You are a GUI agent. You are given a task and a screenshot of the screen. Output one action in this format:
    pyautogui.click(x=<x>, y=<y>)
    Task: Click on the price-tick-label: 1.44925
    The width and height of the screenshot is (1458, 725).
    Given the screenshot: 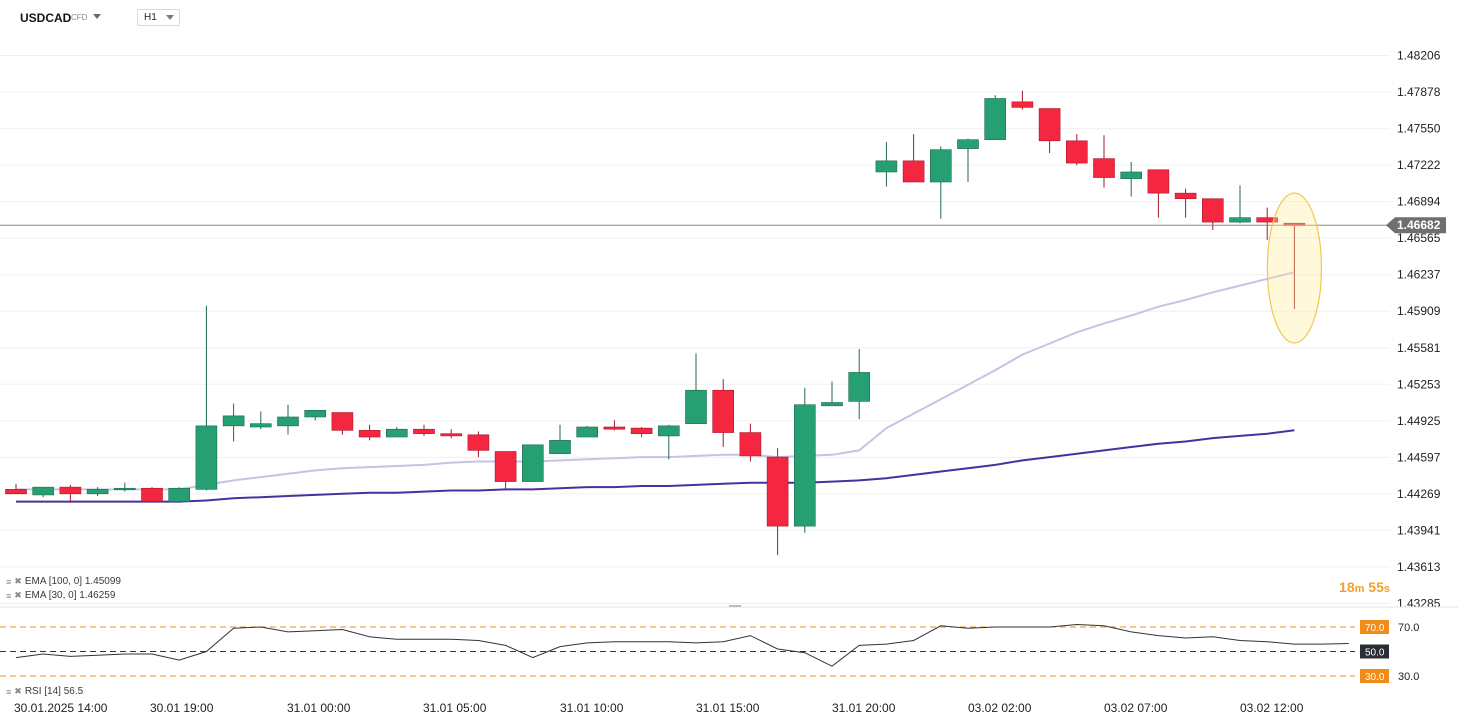 What is the action you would take?
    pyautogui.click(x=1419, y=421)
    